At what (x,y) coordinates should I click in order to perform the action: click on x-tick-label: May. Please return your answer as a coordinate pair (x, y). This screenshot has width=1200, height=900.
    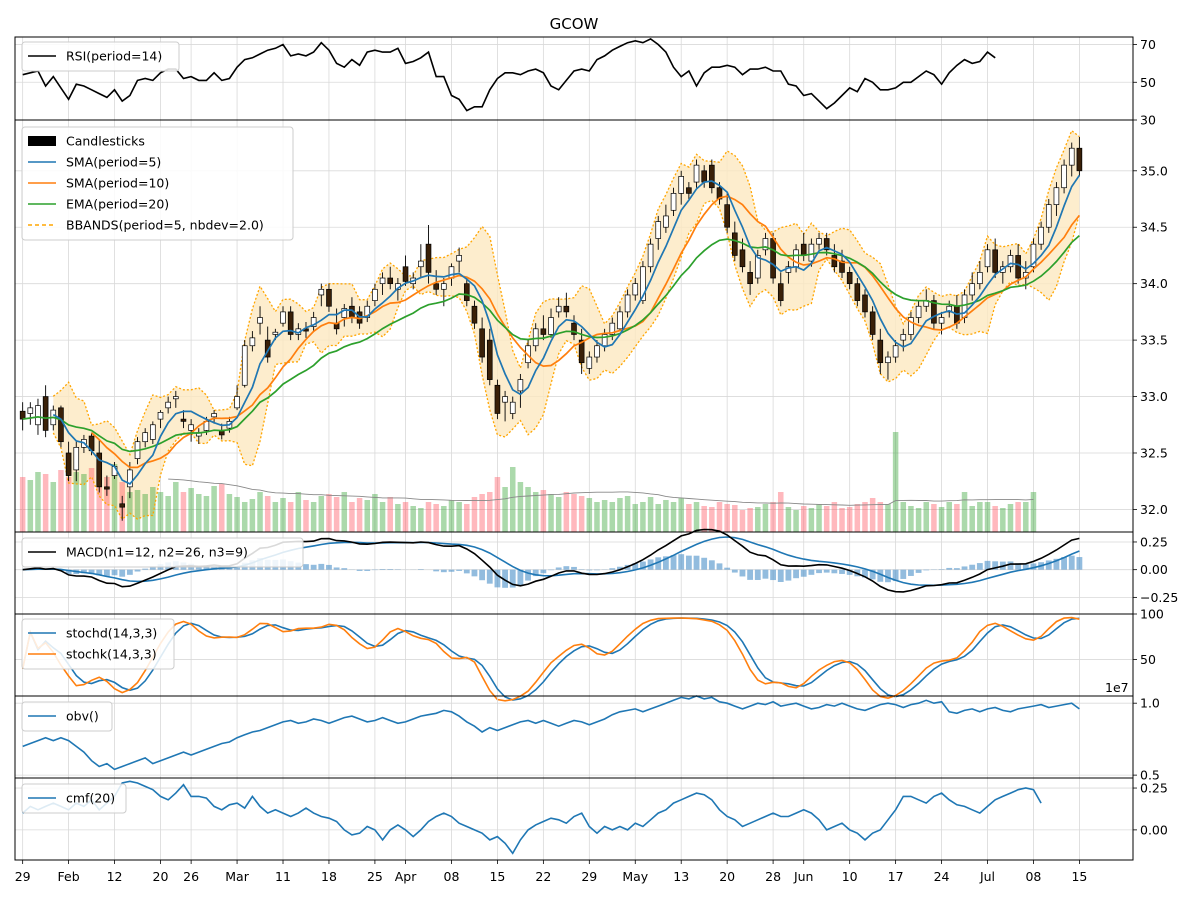
    Looking at the image, I should click on (635, 876).